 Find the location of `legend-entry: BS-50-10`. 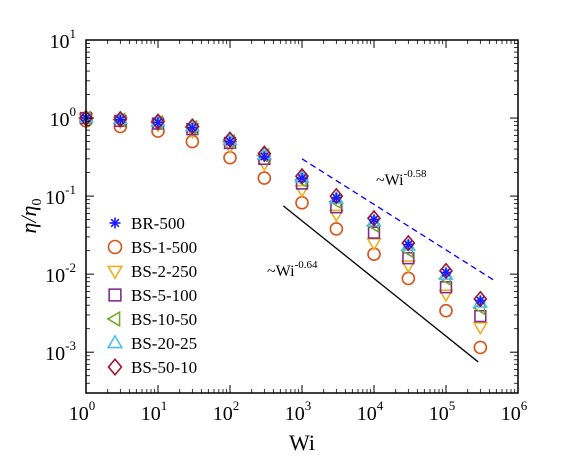

legend-entry: BS-50-10 is located at coordinates (152, 367).